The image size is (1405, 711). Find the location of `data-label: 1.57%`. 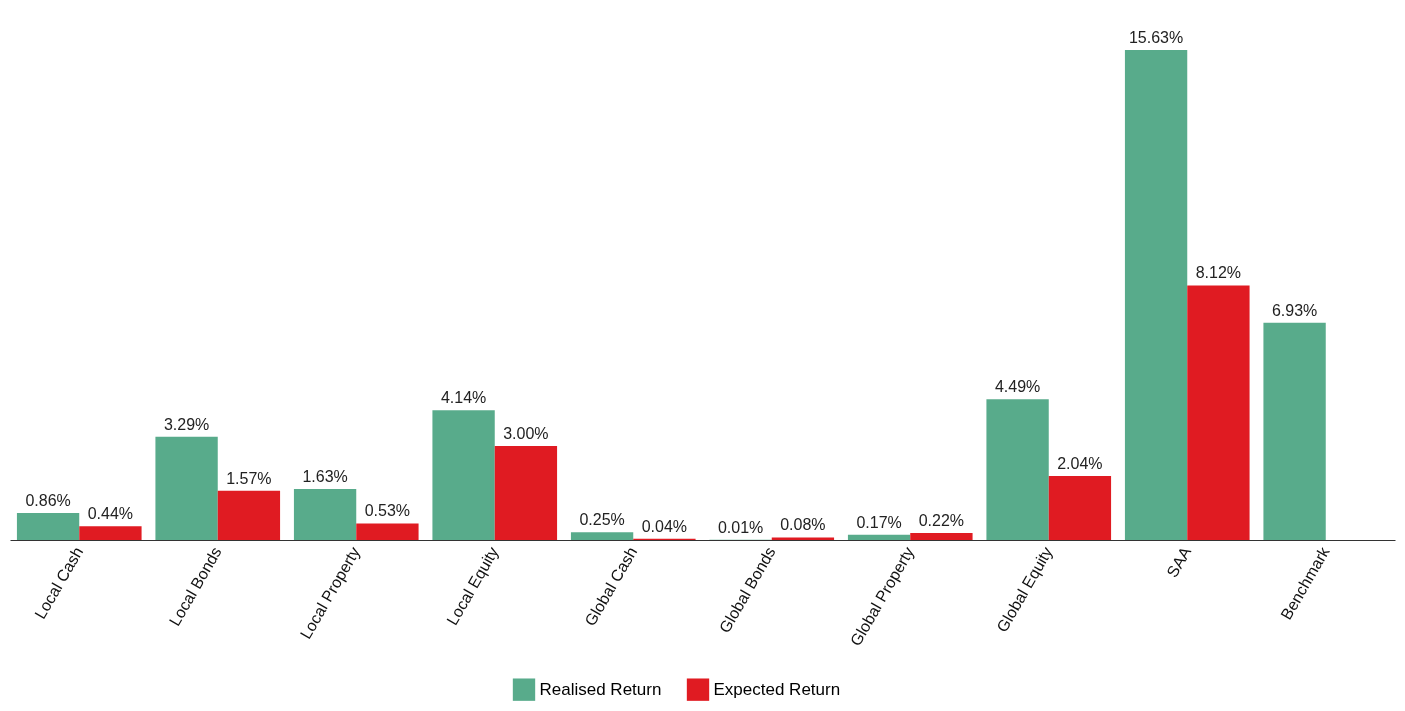

data-label: 1.57% is located at coordinates (249, 478).